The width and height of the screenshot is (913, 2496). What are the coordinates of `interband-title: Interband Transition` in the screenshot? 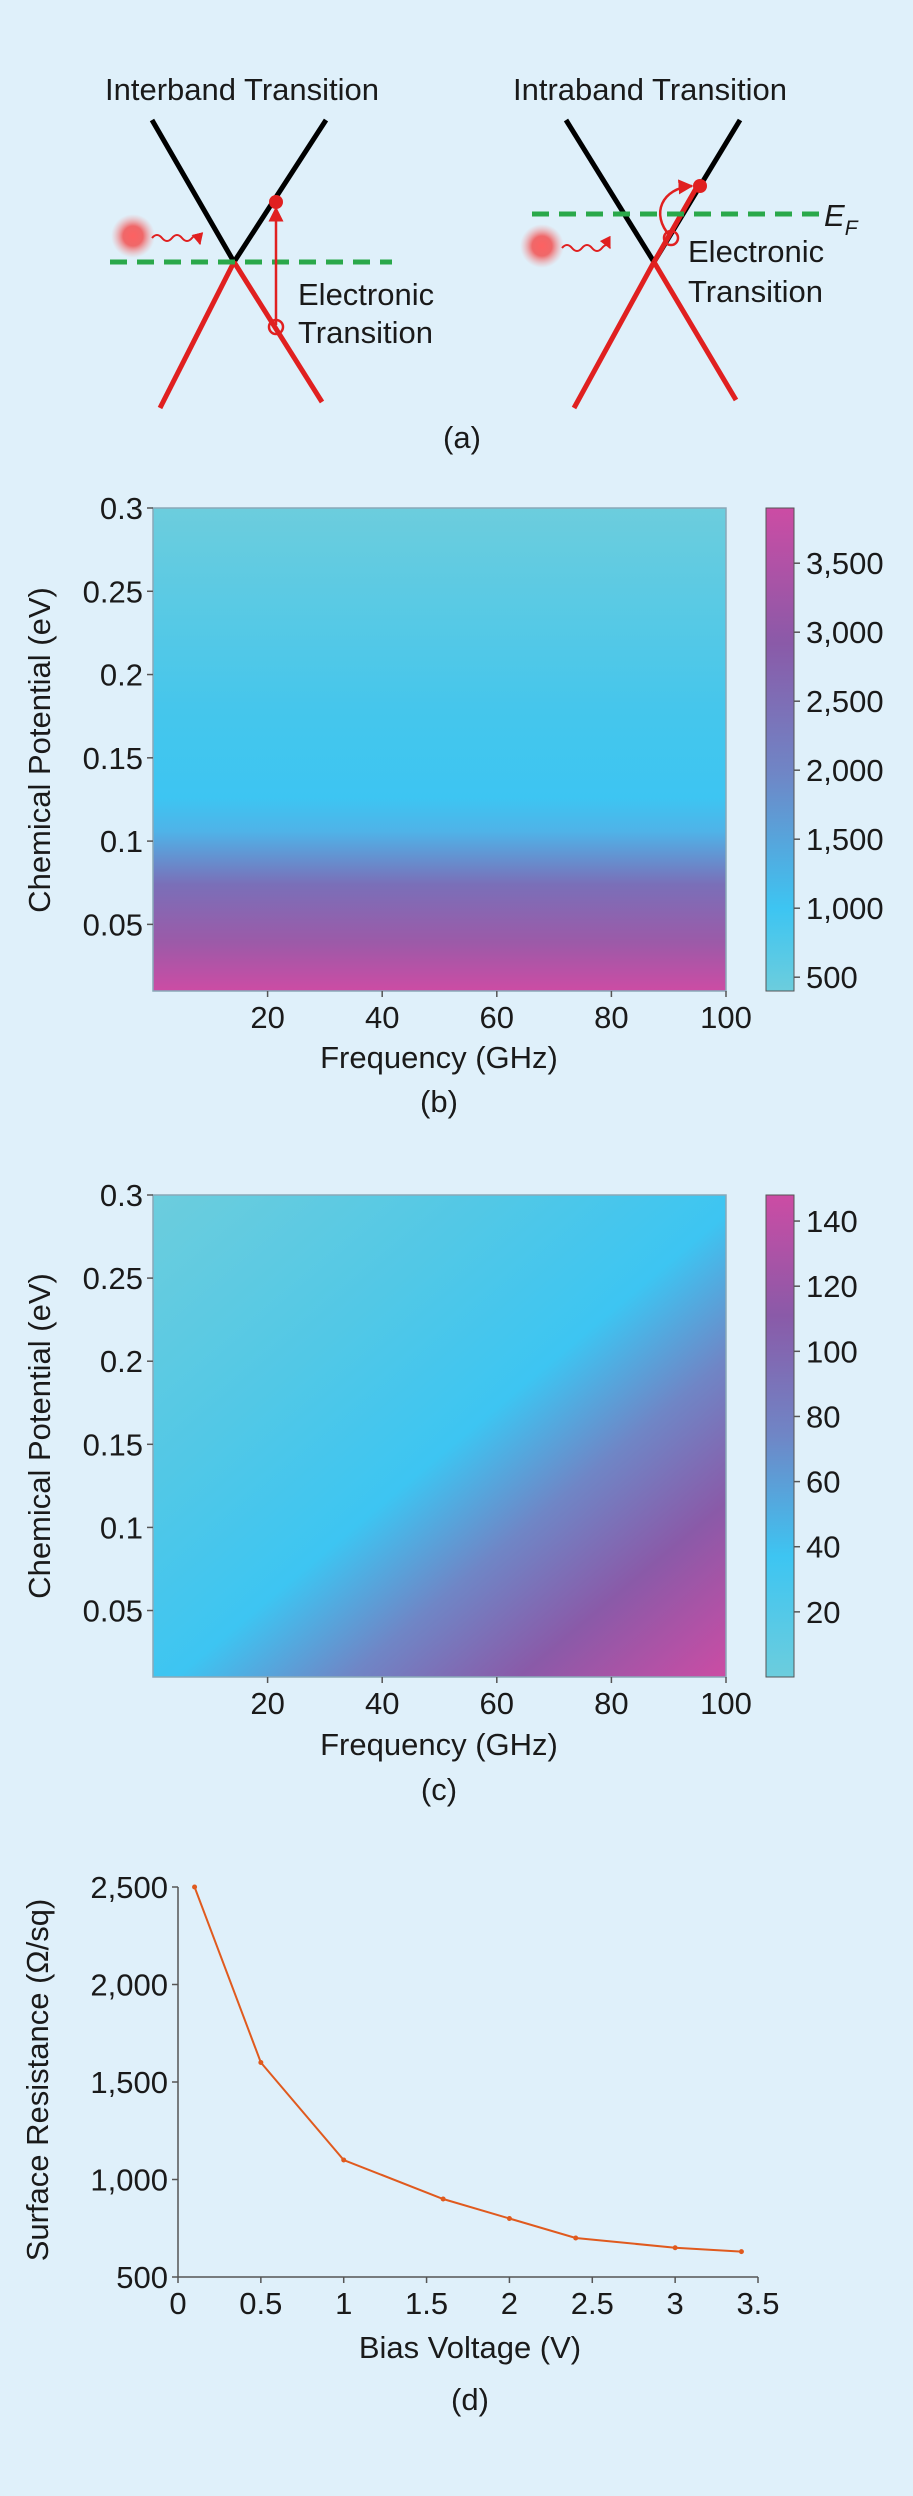 It's located at (242, 89).